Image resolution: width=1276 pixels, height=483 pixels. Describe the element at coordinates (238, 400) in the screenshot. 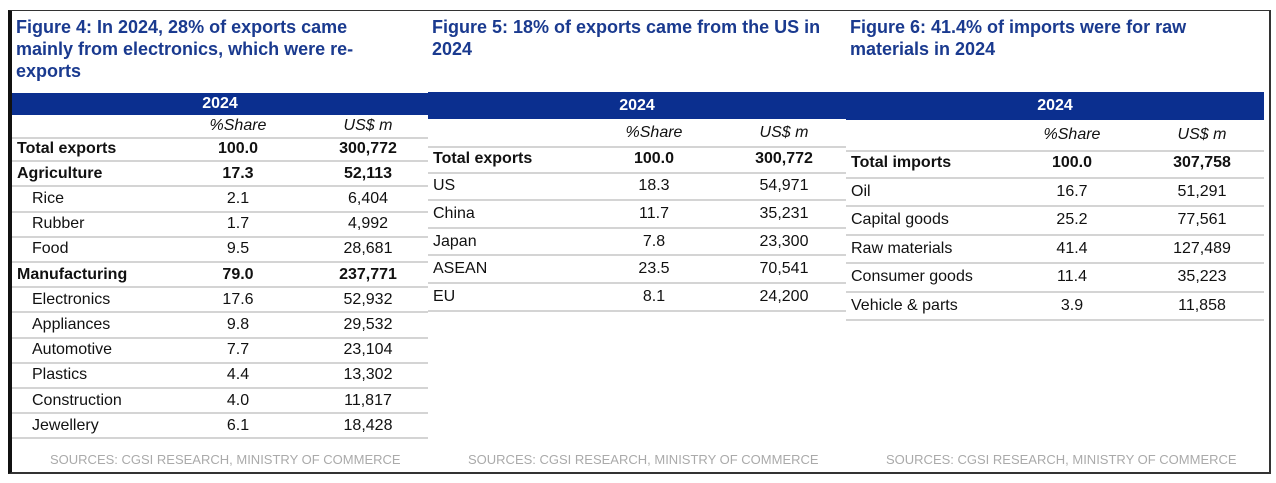

I see `share-value: 4.0` at that location.